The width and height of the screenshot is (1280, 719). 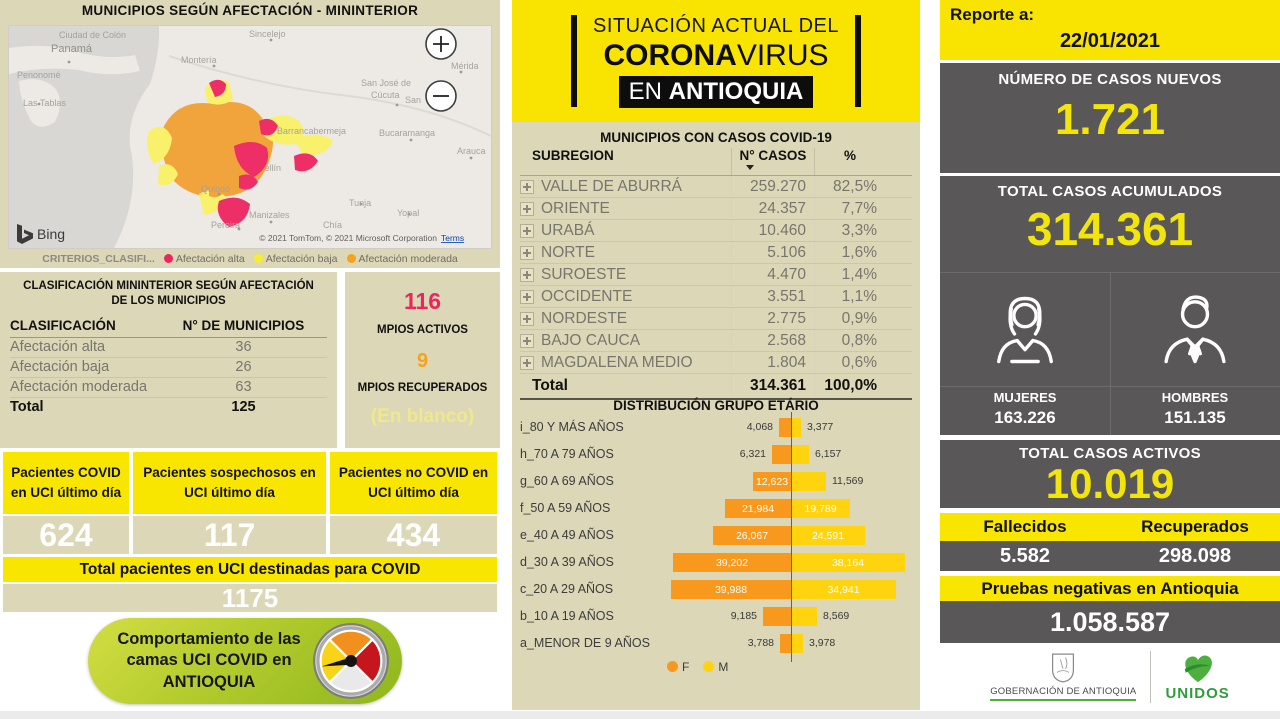 What do you see at coordinates (204, 259) in the screenshot?
I see `legend-item-alta: Afectación alta` at bounding box center [204, 259].